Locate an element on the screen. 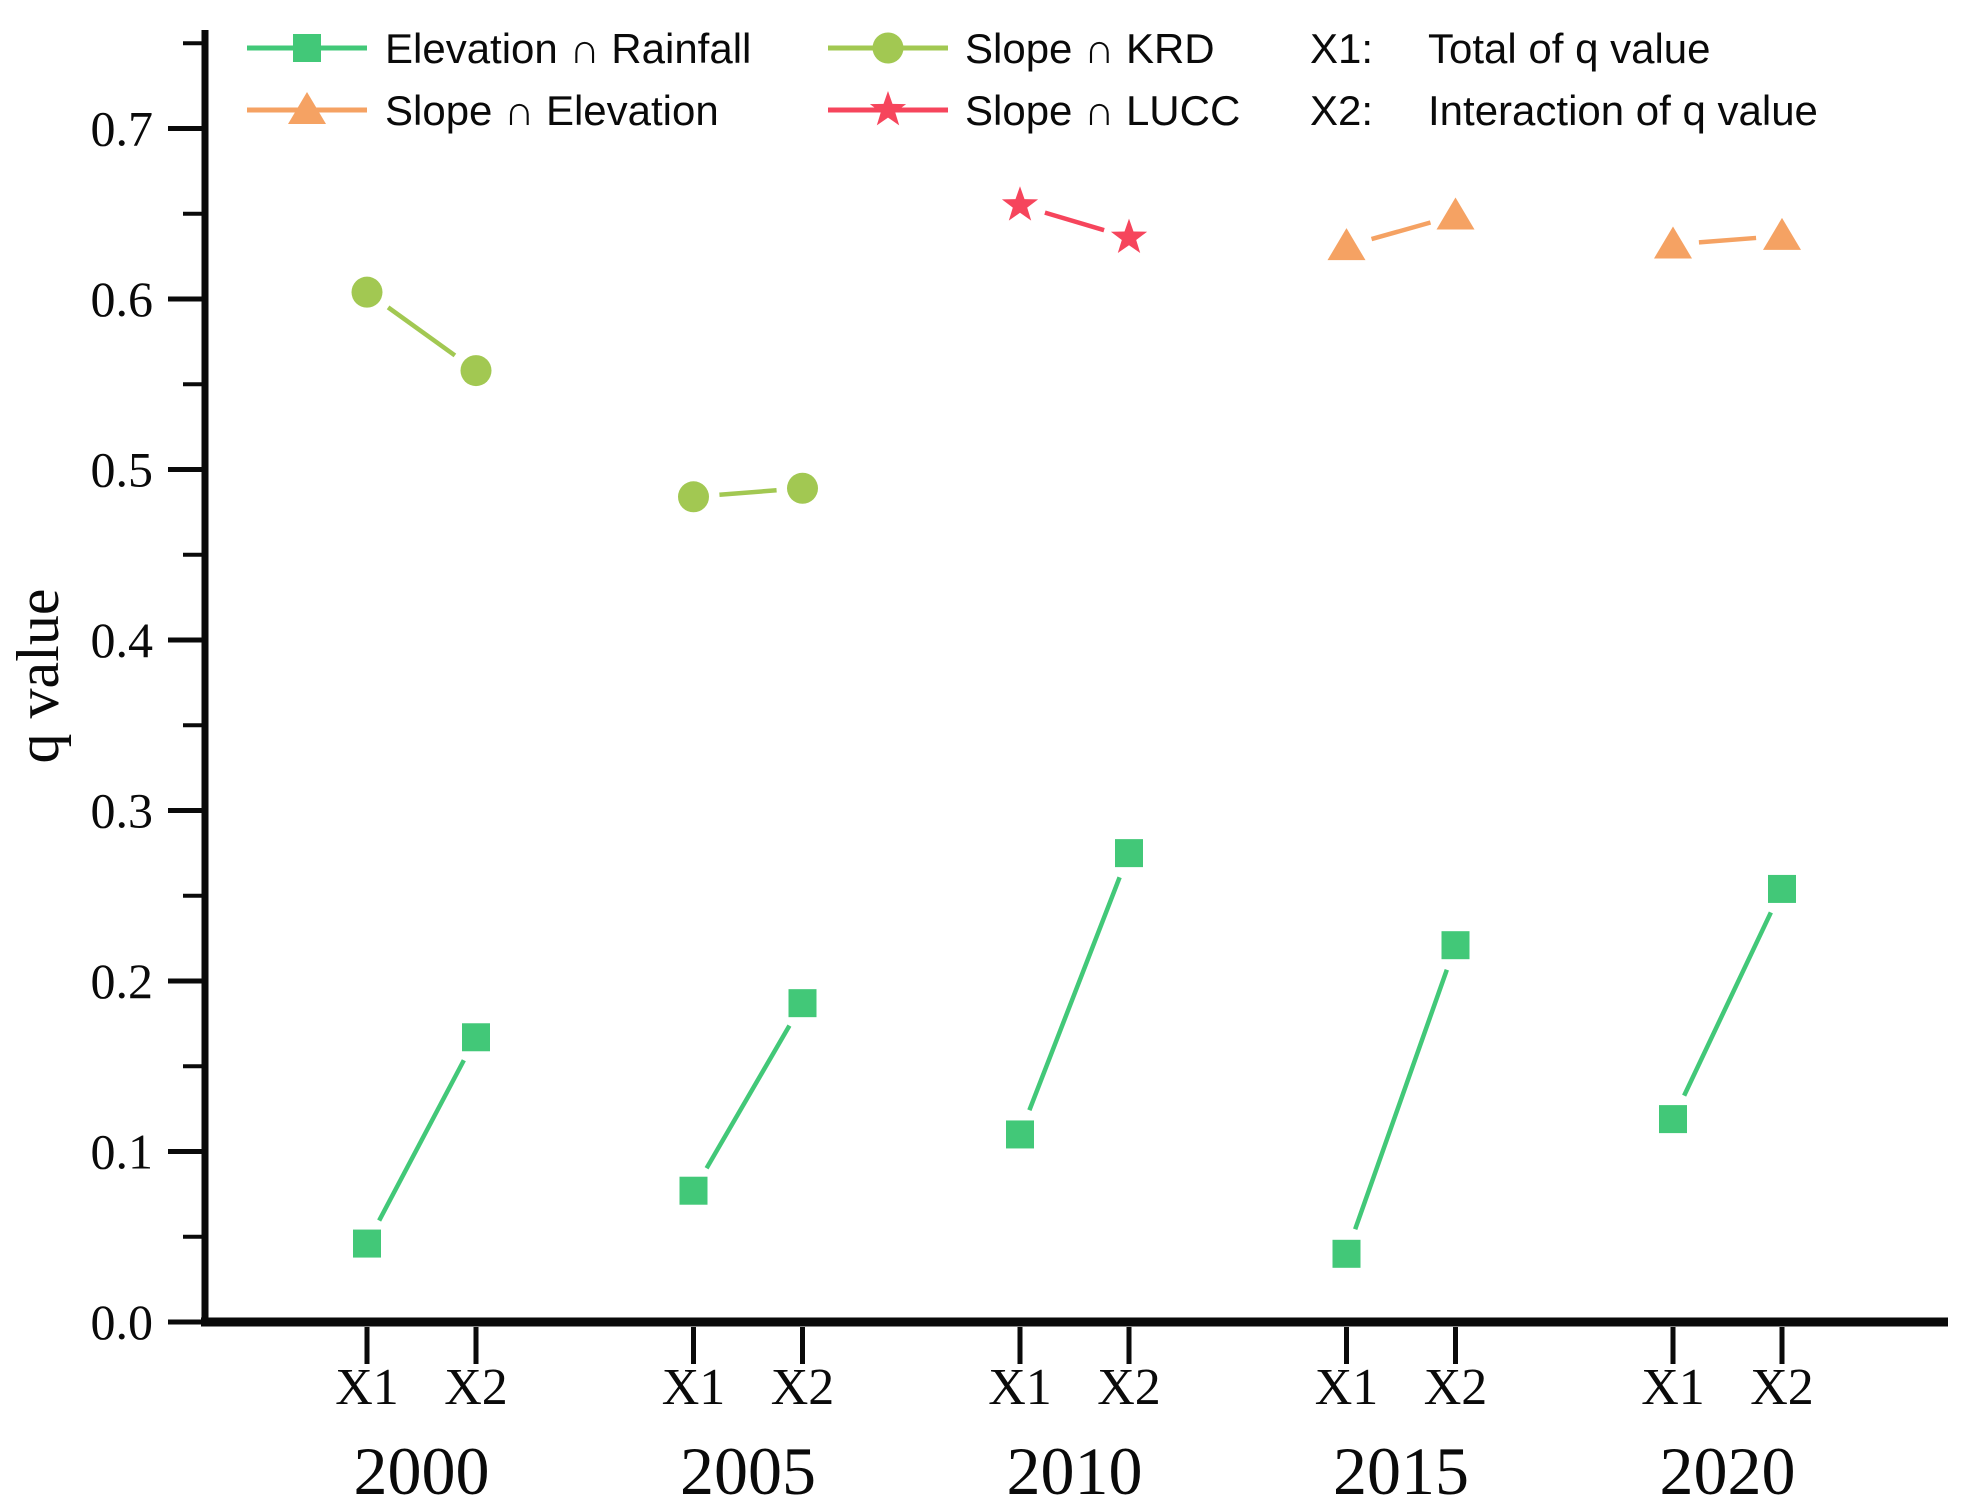 This screenshot has height=1506, width=1964. legend-label: Slope ∩ LUCC is located at coordinates (1102, 110).